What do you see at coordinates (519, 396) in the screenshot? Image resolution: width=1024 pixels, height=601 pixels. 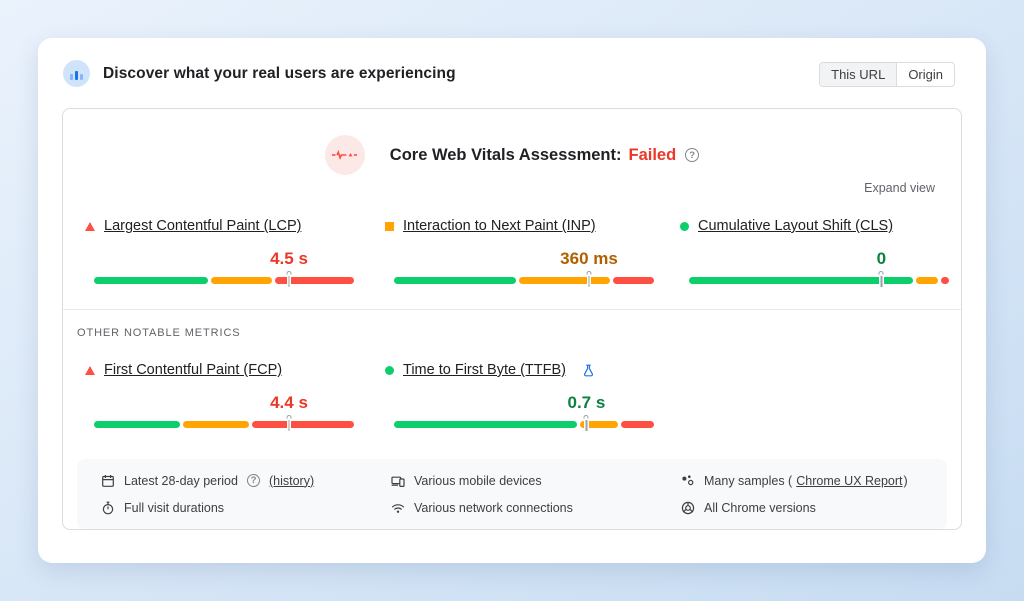 I see `metric-ttfb: Time to First Byte (TTFB) 0.7 s` at bounding box center [519, 396].